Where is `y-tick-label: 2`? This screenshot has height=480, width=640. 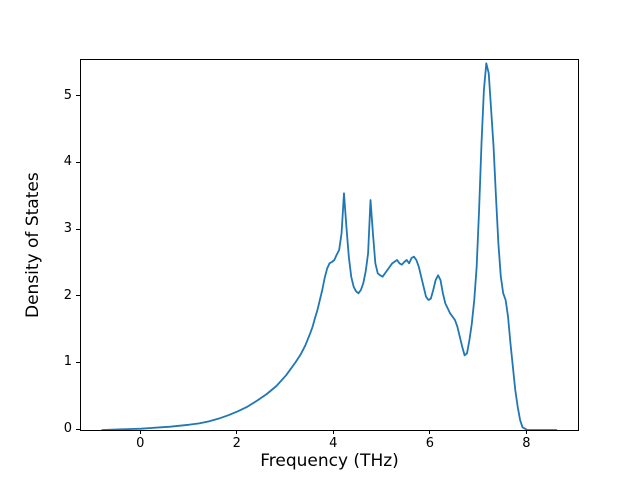
y-tick-label: 2 is located at coordinates (67, 295).